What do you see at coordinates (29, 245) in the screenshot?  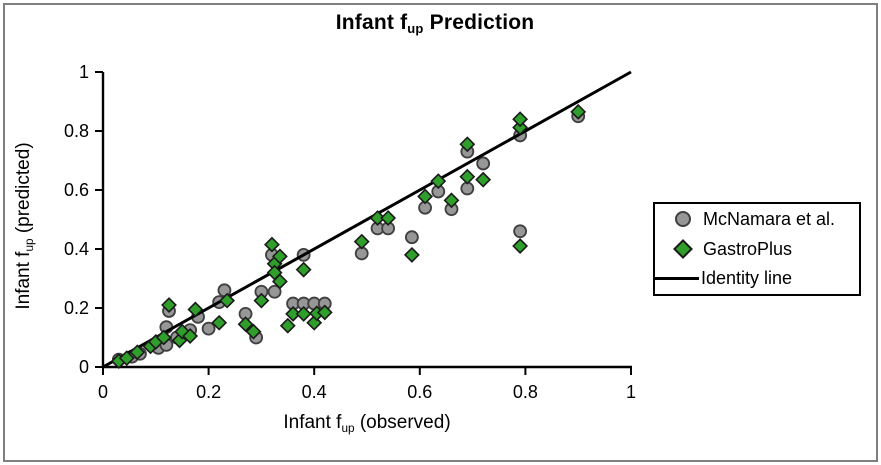 I see `y-axis-title-subscript: up` at bounding box center [29, 245].